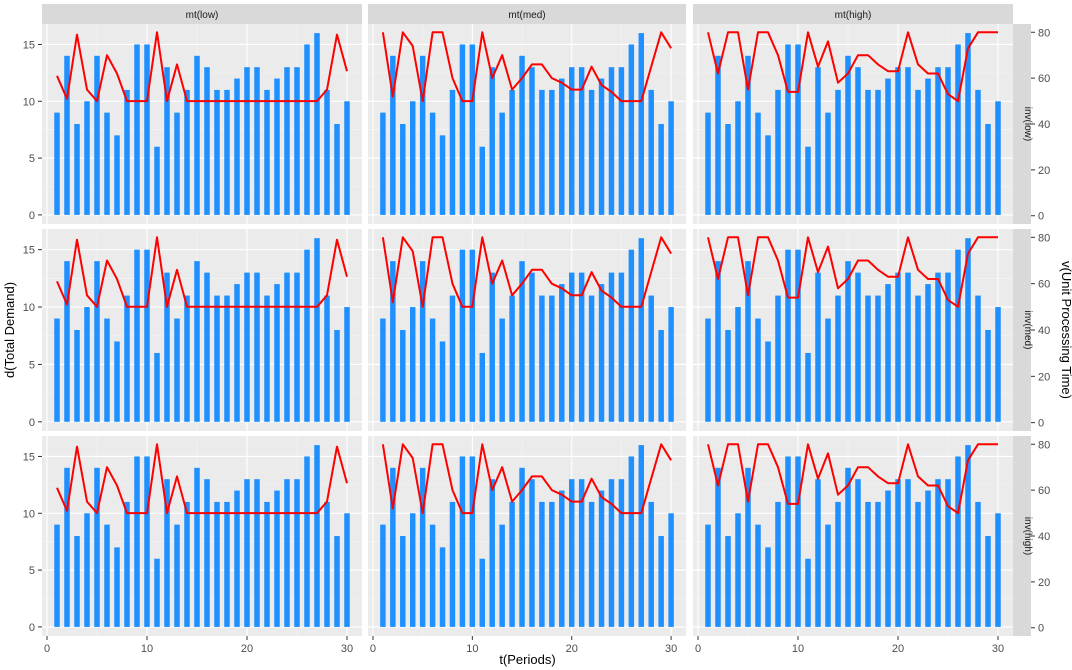 This screenshot has height=670, width=1072. Describe the element at coordinates (1041, 629) in the screenshot. I see `y2-tick-label: 0` at that location.